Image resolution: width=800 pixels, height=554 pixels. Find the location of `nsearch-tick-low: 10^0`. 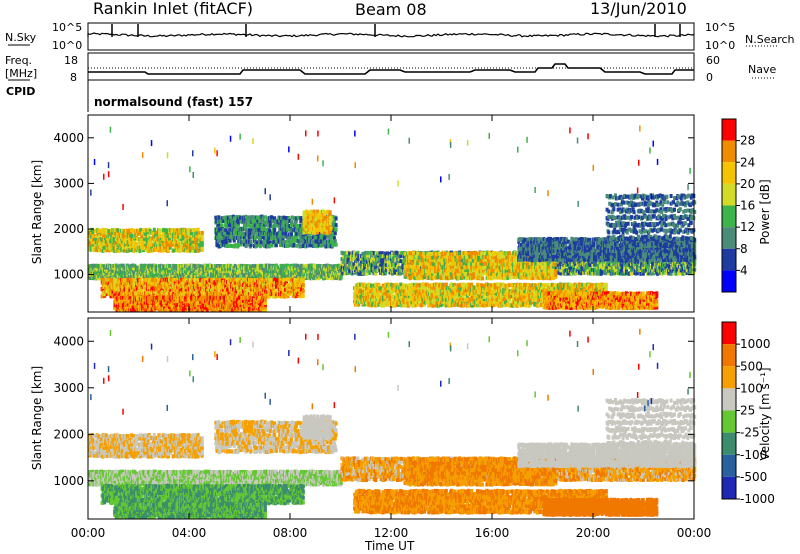

nsearch-tick-low: 10^0 is located at coordinates (720, 45).